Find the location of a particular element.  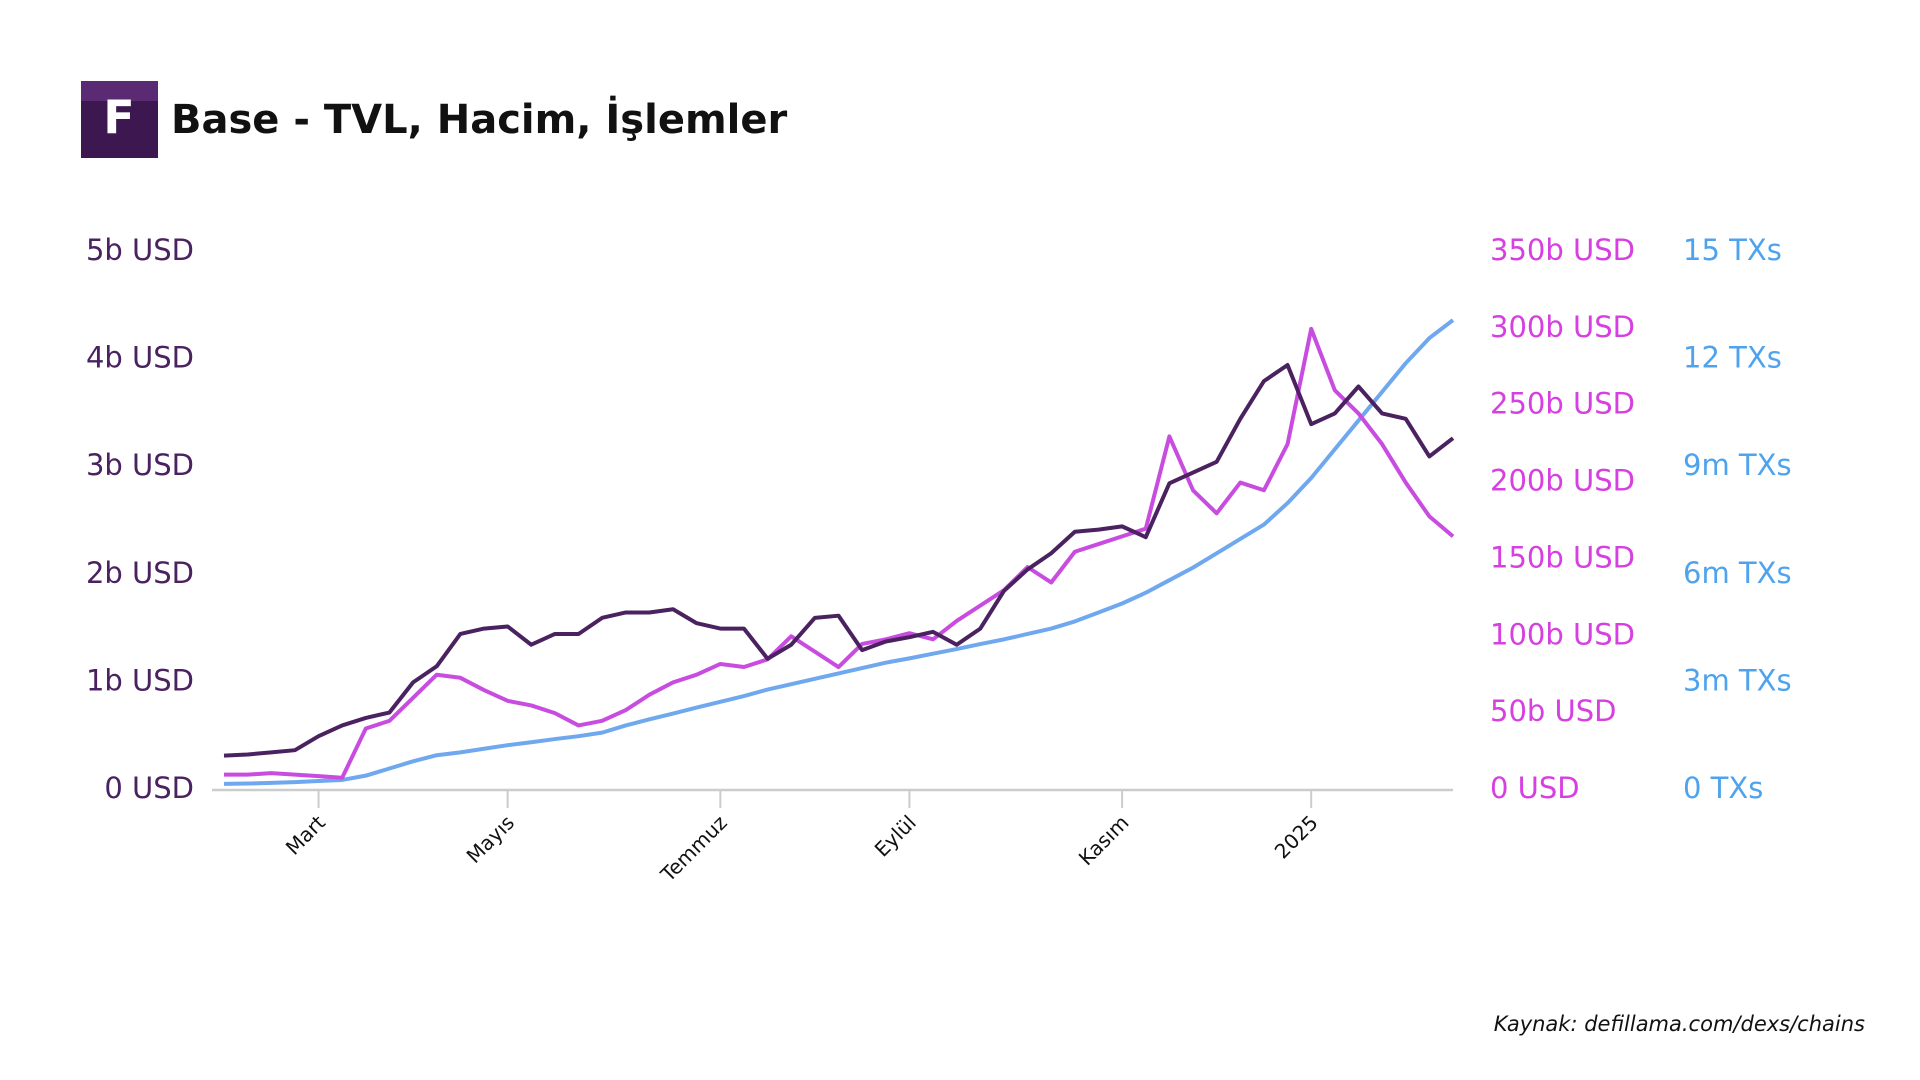

y-tick-label: 300b USD is located at coordinates (1562, 327).